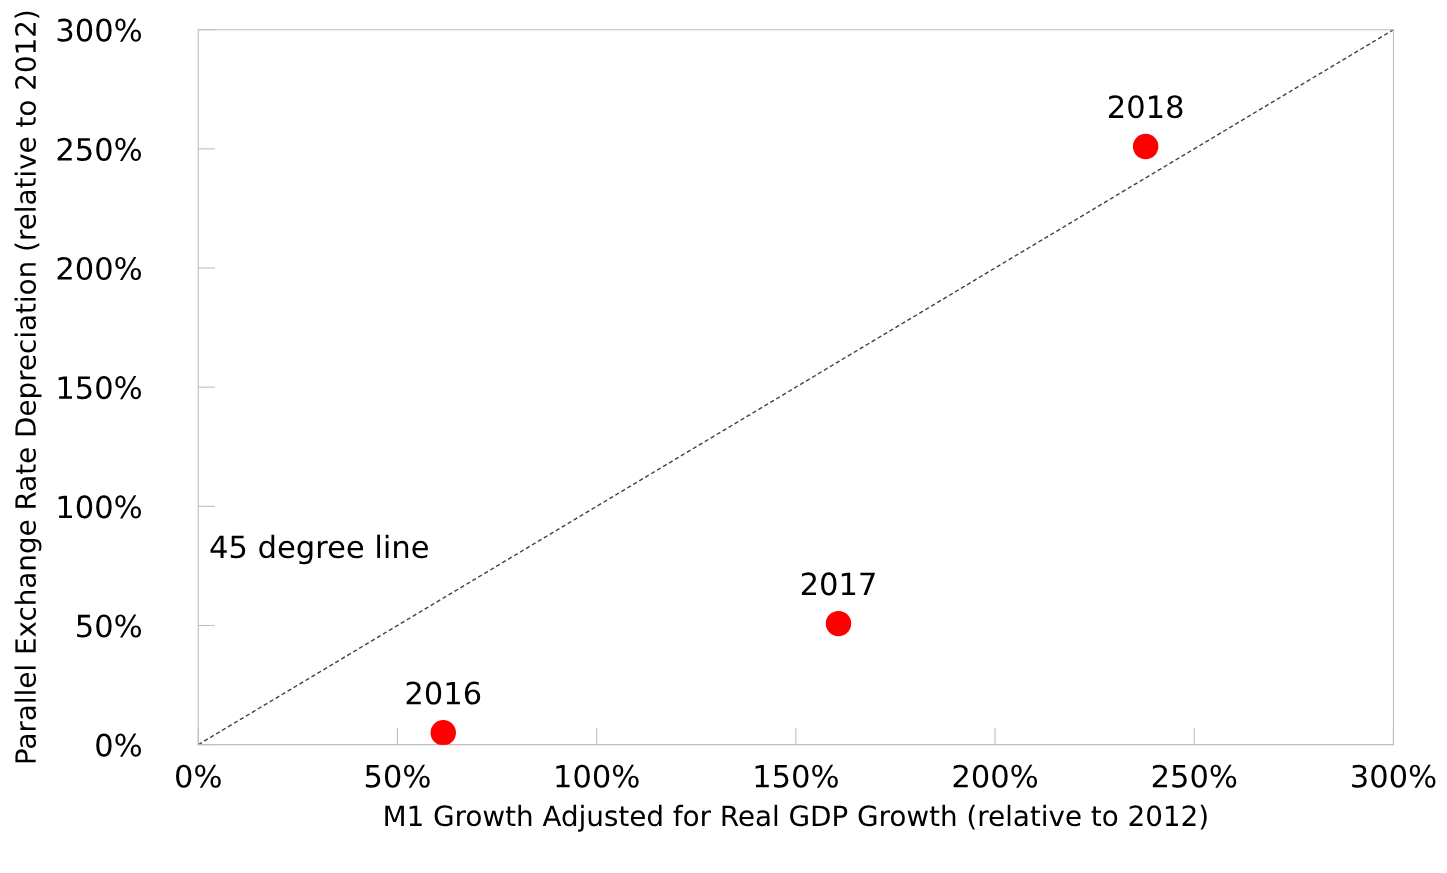 Image resolution: width=1447 pixels, height=873 pixels. I want to click on x-tick-label: 250%, so click(1194, 776).